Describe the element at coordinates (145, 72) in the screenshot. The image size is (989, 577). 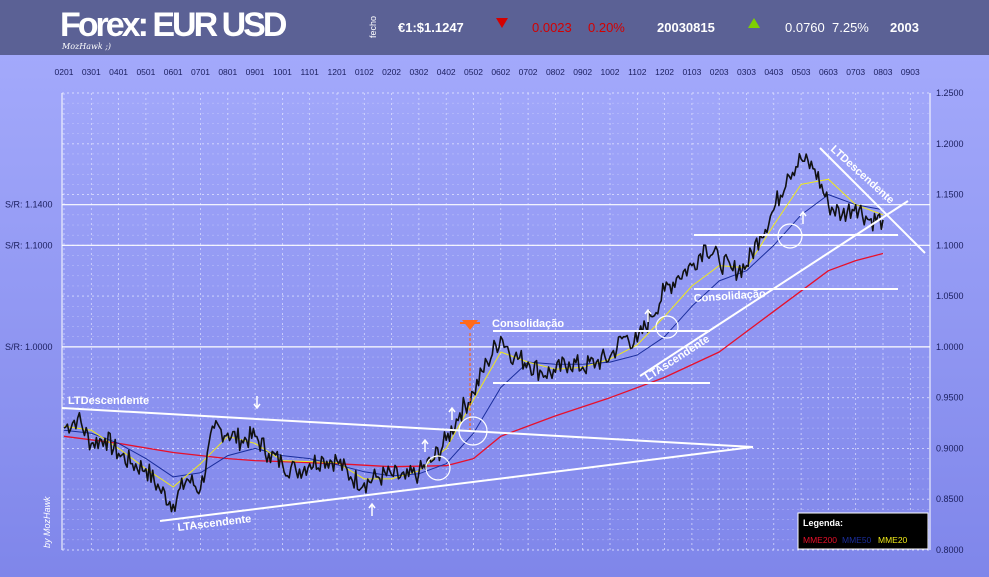
I see `x-tick-label: 0501` at that location.